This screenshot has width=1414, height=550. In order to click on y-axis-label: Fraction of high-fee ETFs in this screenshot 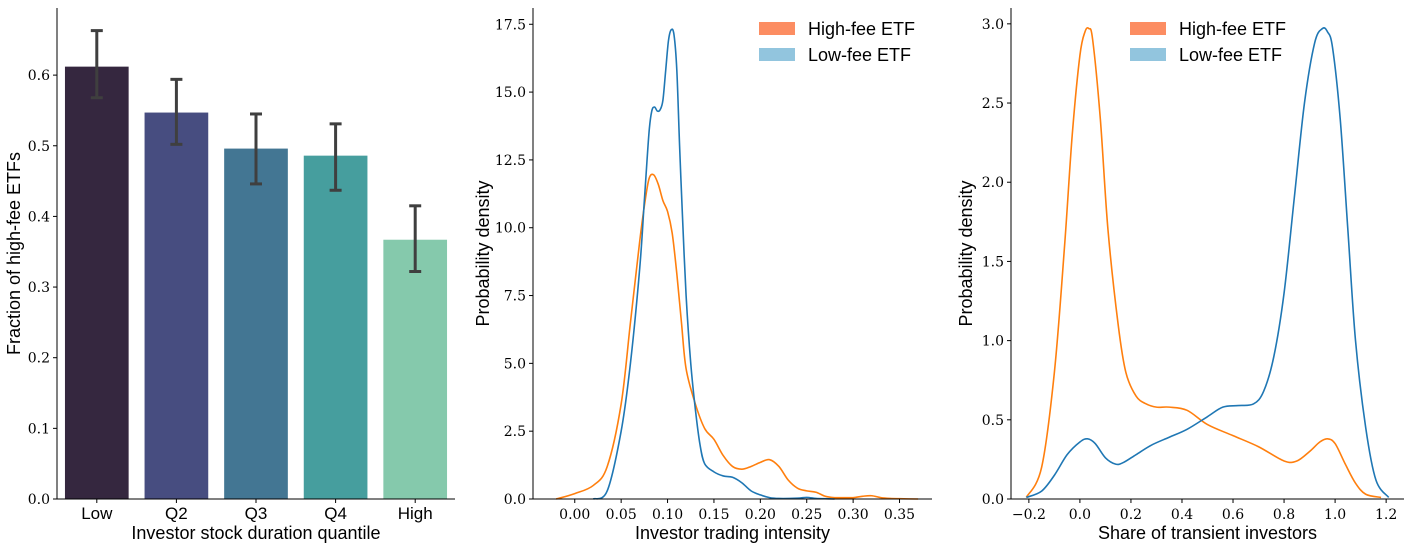, I will do `click(14, 253)`.